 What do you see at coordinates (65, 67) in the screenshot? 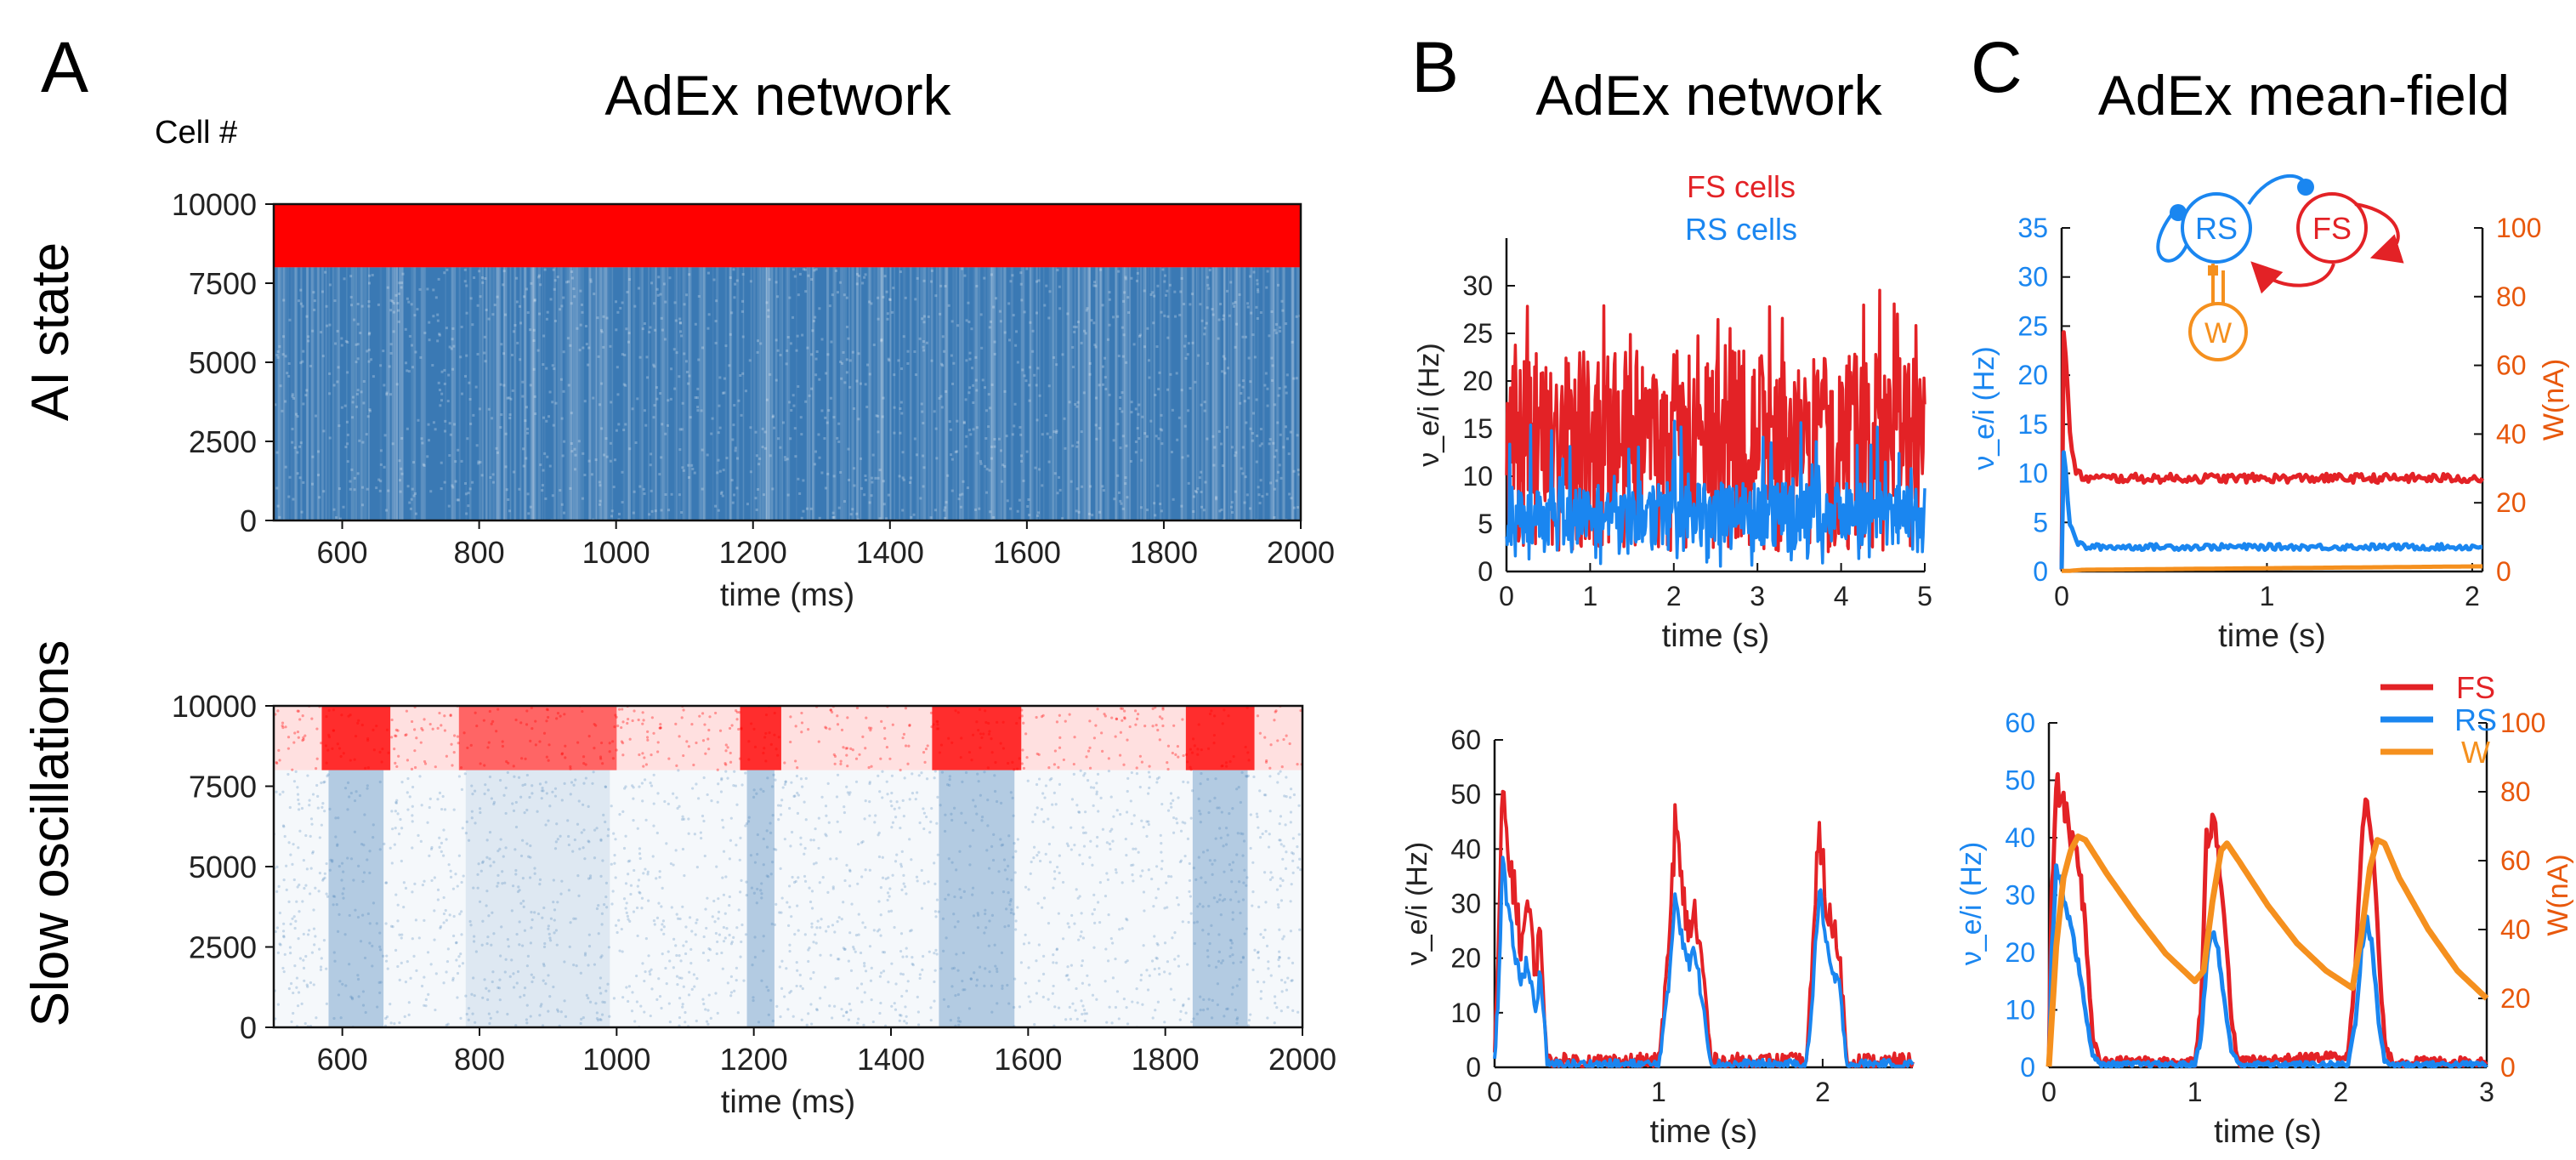
I see `panel-letter-a: A` at bounding box center [65, 67].